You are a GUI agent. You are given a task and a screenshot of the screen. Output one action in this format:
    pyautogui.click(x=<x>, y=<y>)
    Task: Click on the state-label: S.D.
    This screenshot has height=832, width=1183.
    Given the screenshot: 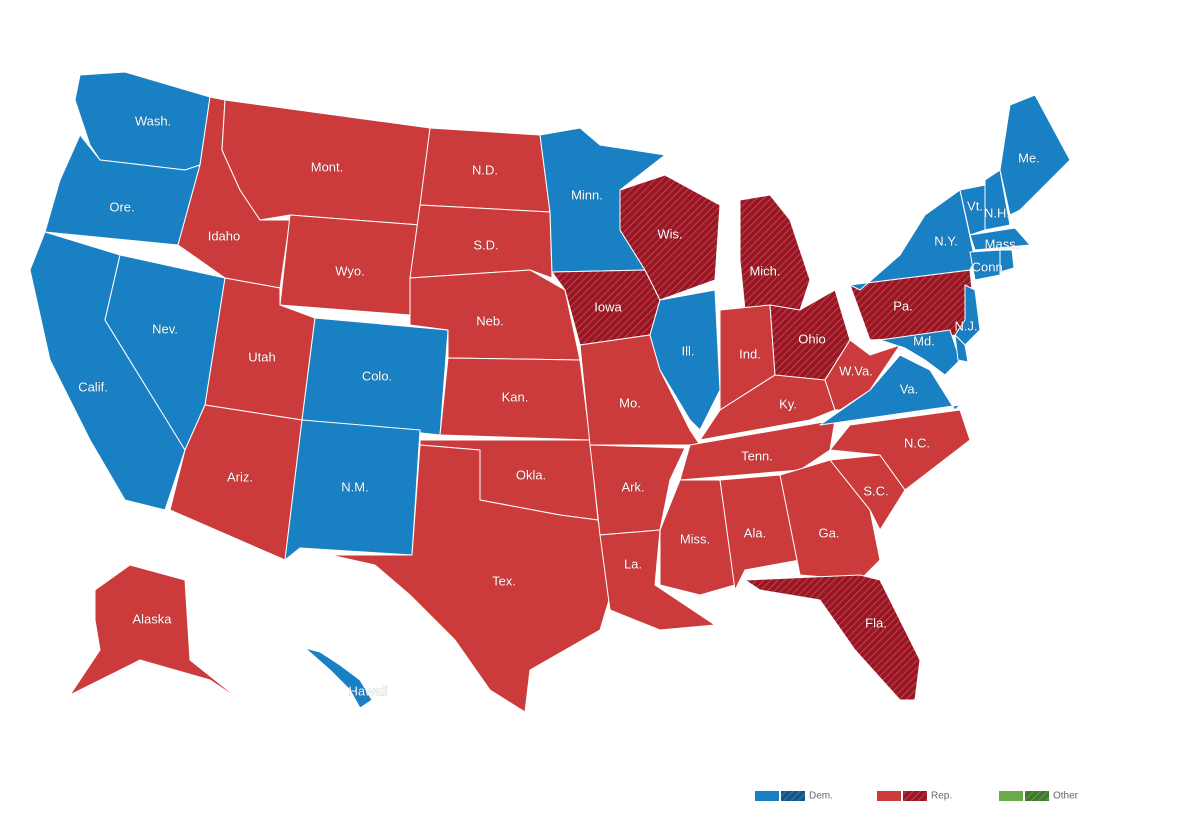 What is the action you would take?
    pyautogui.click(x=485, y=244)
    